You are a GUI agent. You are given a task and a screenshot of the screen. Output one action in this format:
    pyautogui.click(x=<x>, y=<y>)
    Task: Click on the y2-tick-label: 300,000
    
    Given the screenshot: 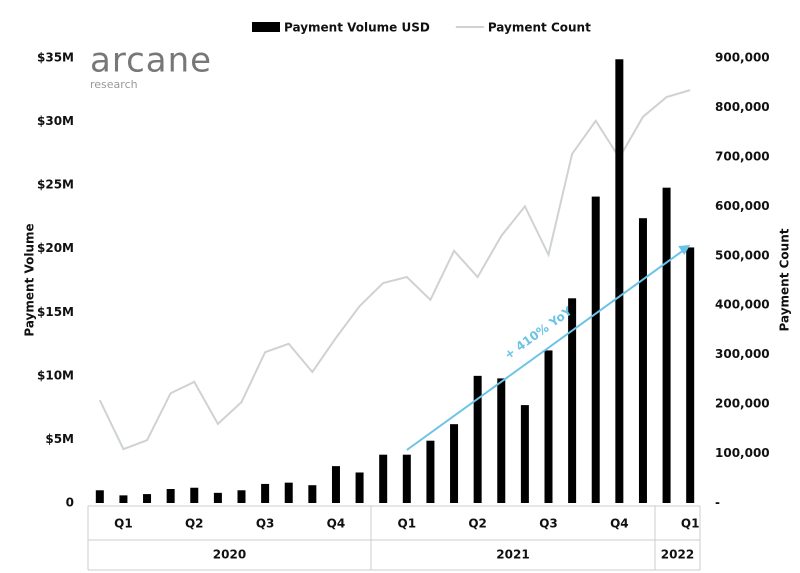 What is the action you would take?
    pyautogui.click(x=742, y=354)
    